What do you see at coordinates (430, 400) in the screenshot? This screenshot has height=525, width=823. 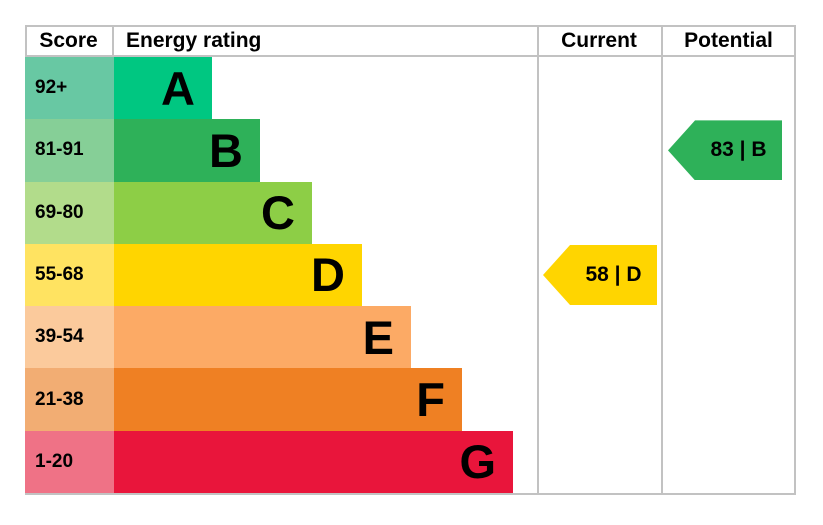 I see `band-letter: F` at bounding box center [430, 400].